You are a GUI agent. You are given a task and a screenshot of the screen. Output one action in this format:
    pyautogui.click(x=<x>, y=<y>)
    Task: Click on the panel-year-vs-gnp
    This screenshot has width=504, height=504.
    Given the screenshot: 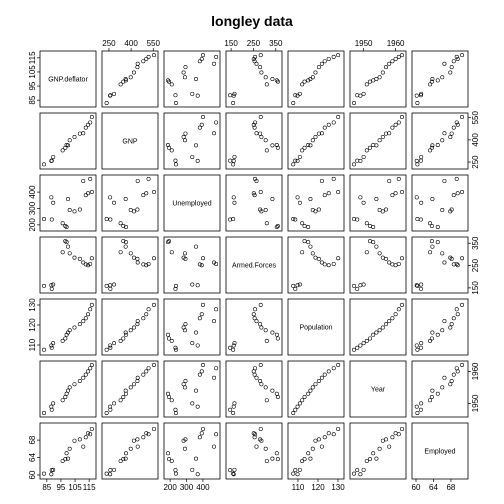 What is the action you would take?
    pyautogui.click(x=130, y=389)
    